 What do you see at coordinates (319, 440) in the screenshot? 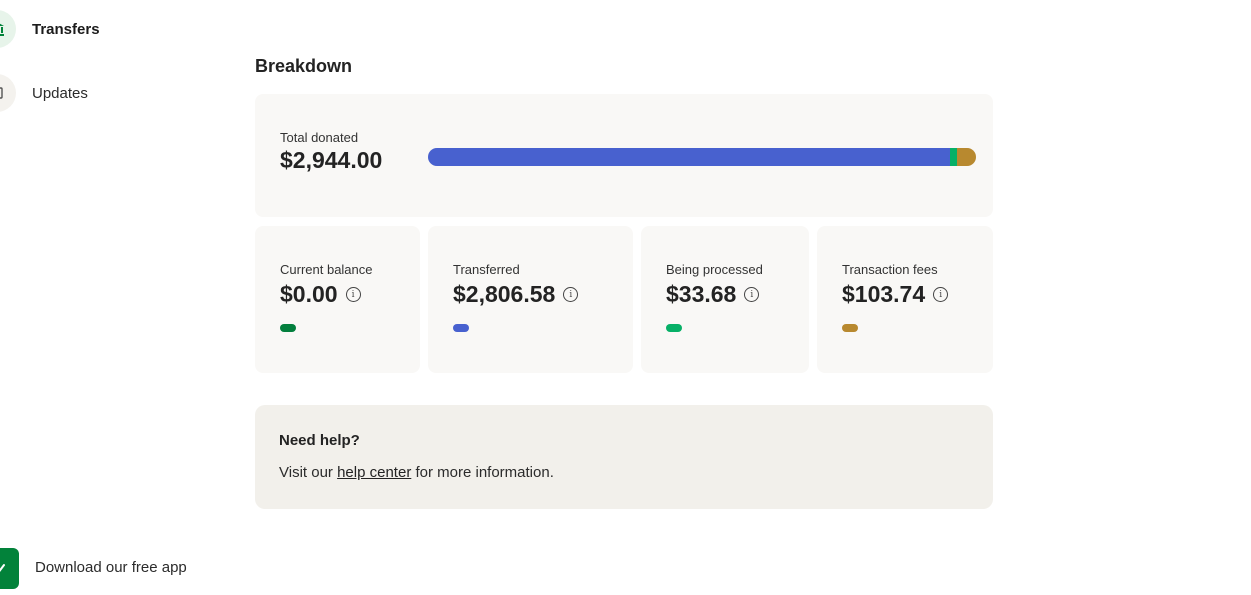
I see `help-title: Need help?` at bounding box center [319, 440].